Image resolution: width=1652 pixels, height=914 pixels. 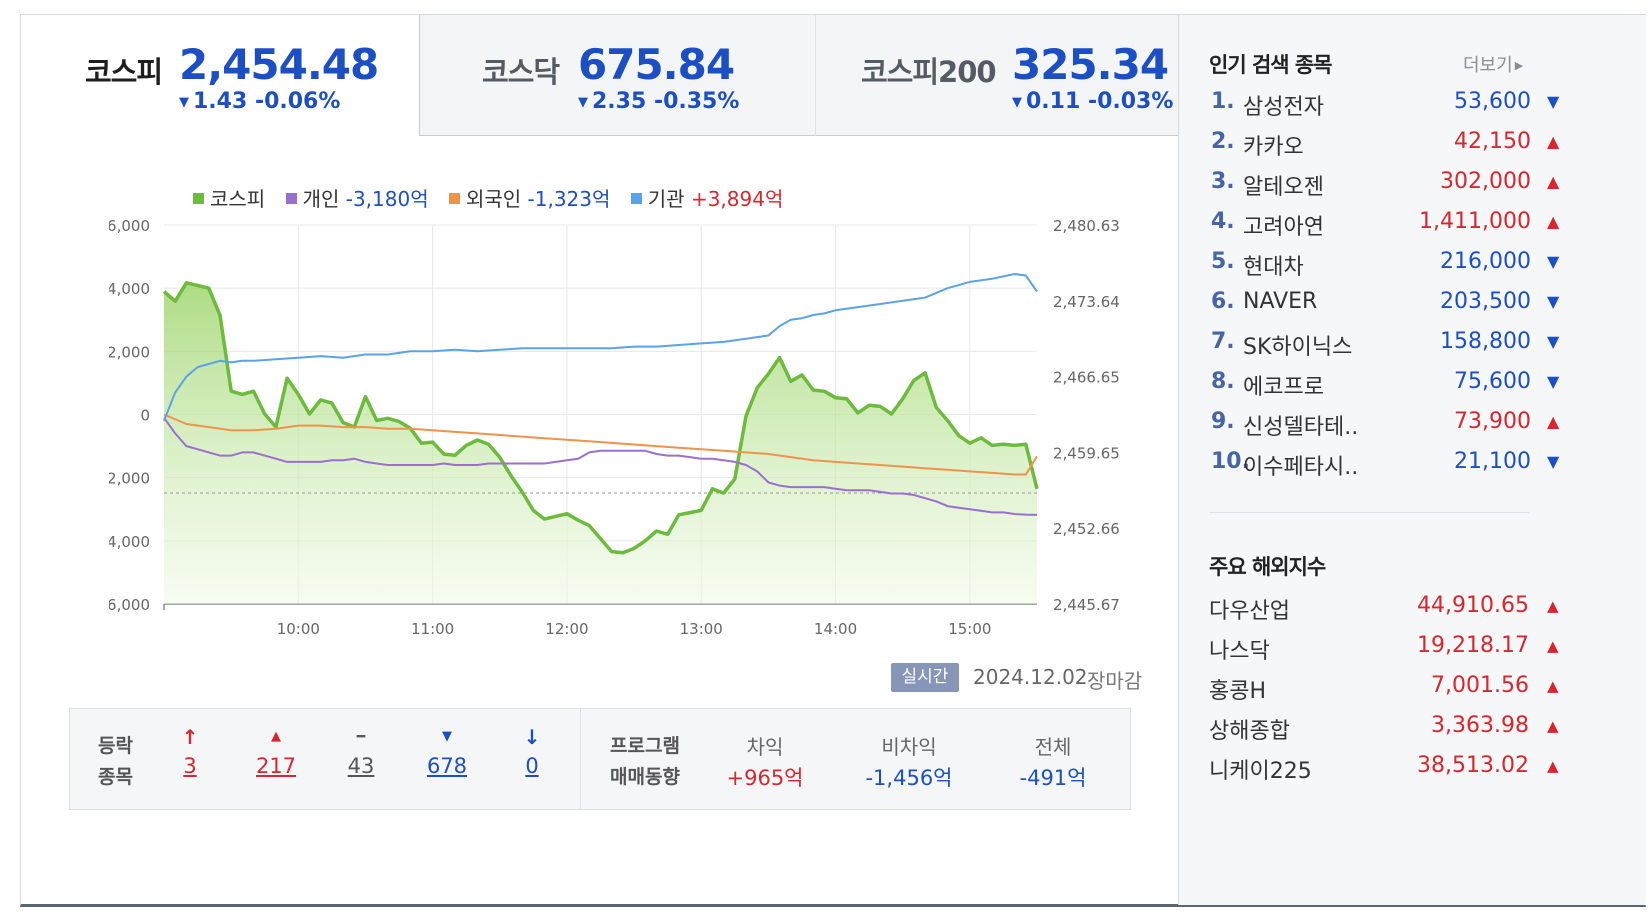 I want to click on legend-foreign: 외국인 -1,323억, so click(x=529, y=199).